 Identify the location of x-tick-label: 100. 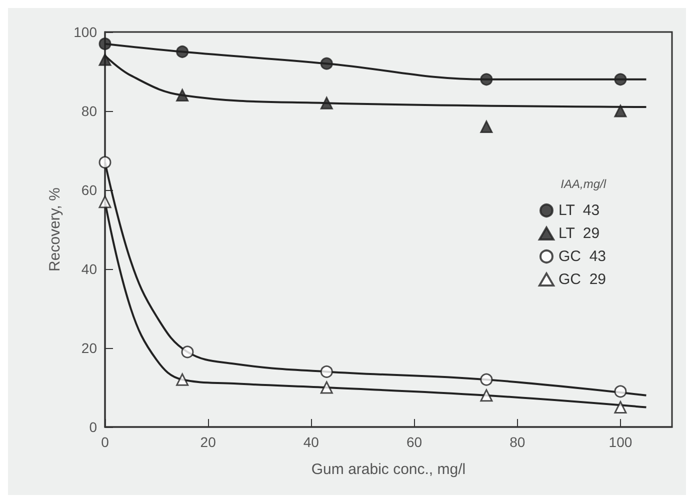
(620, 442).